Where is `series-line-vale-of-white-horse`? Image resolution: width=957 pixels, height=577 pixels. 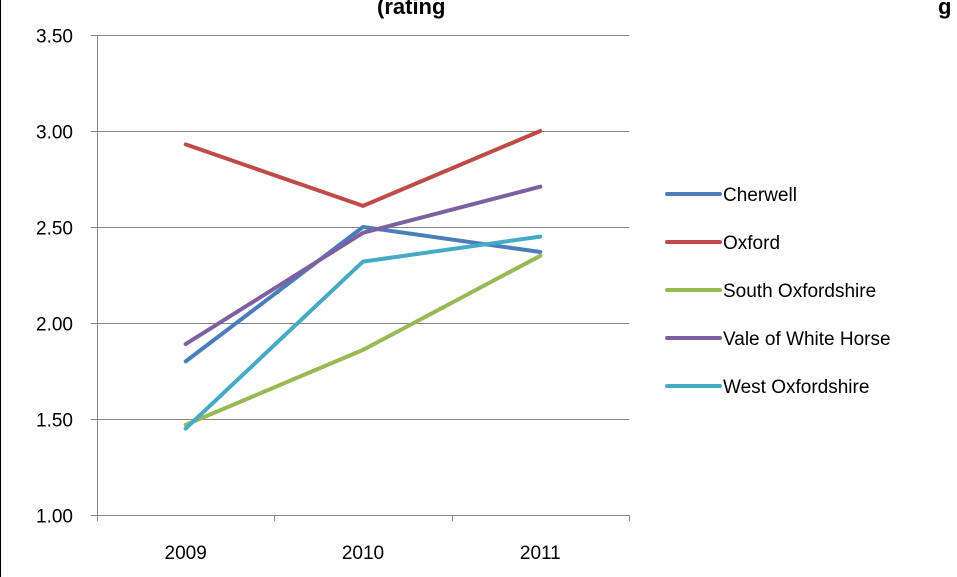 series-line-vale-of-white-horse is located at coordinates (363, 265).